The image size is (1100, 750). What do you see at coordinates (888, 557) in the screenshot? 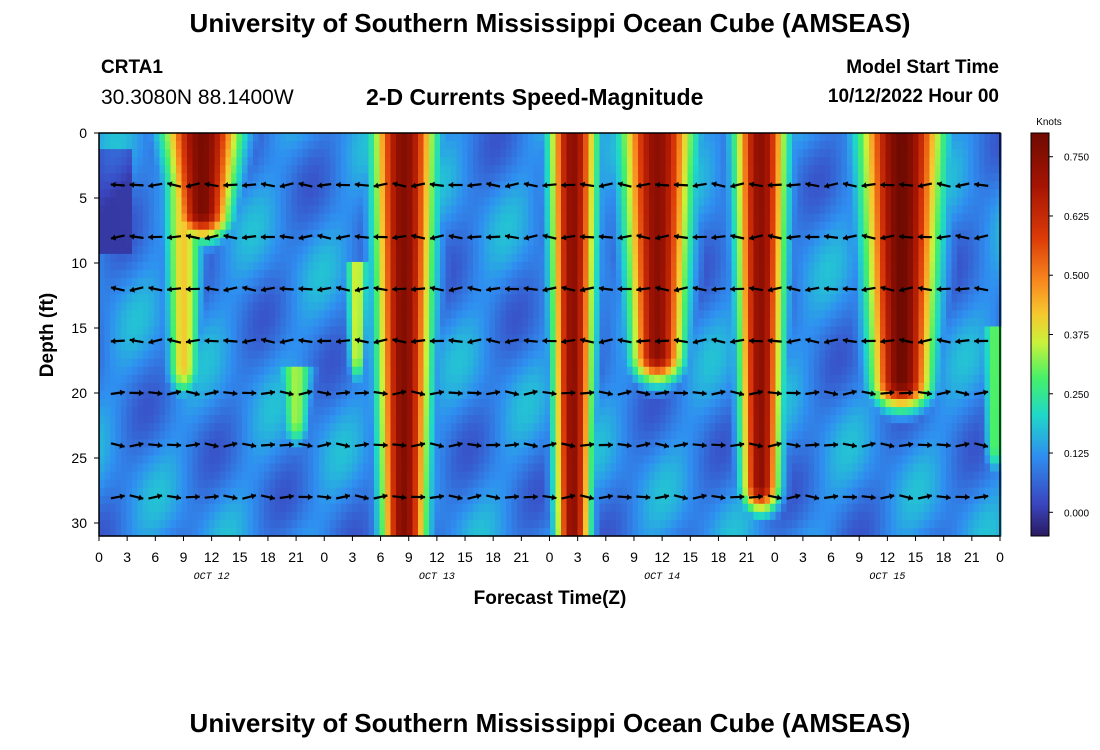
I see `x-tick-label: 12` at bounding box center [888, 557].